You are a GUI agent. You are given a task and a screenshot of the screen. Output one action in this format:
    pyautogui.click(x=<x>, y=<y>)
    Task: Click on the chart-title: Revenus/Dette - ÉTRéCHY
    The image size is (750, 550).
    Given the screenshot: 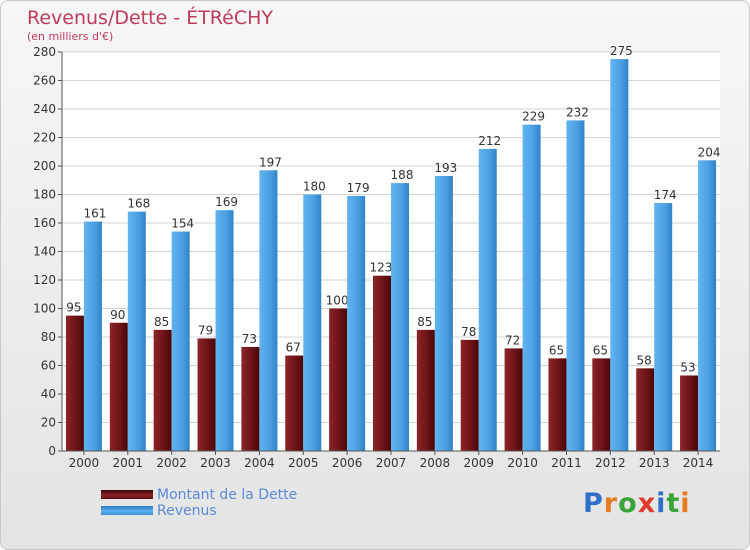 What is the action you would take?
    pyautogui.click(x=150, y=18)
    